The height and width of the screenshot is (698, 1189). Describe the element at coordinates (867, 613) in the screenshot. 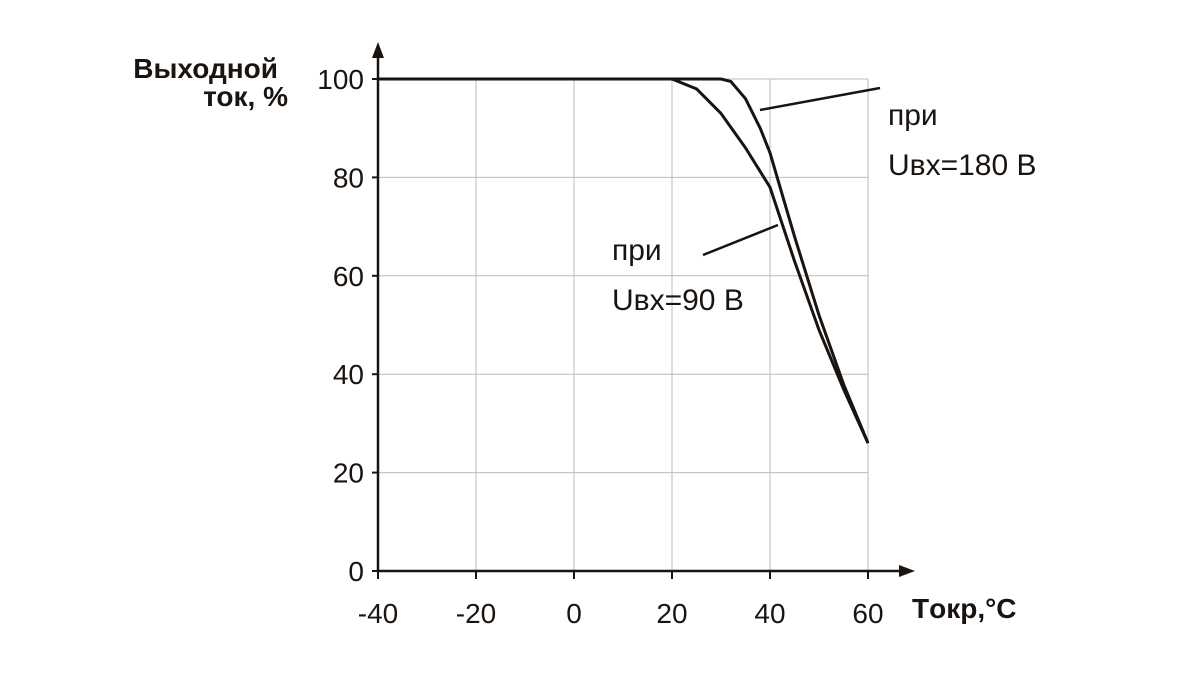

I see `x-tick-label: 60` at that location.